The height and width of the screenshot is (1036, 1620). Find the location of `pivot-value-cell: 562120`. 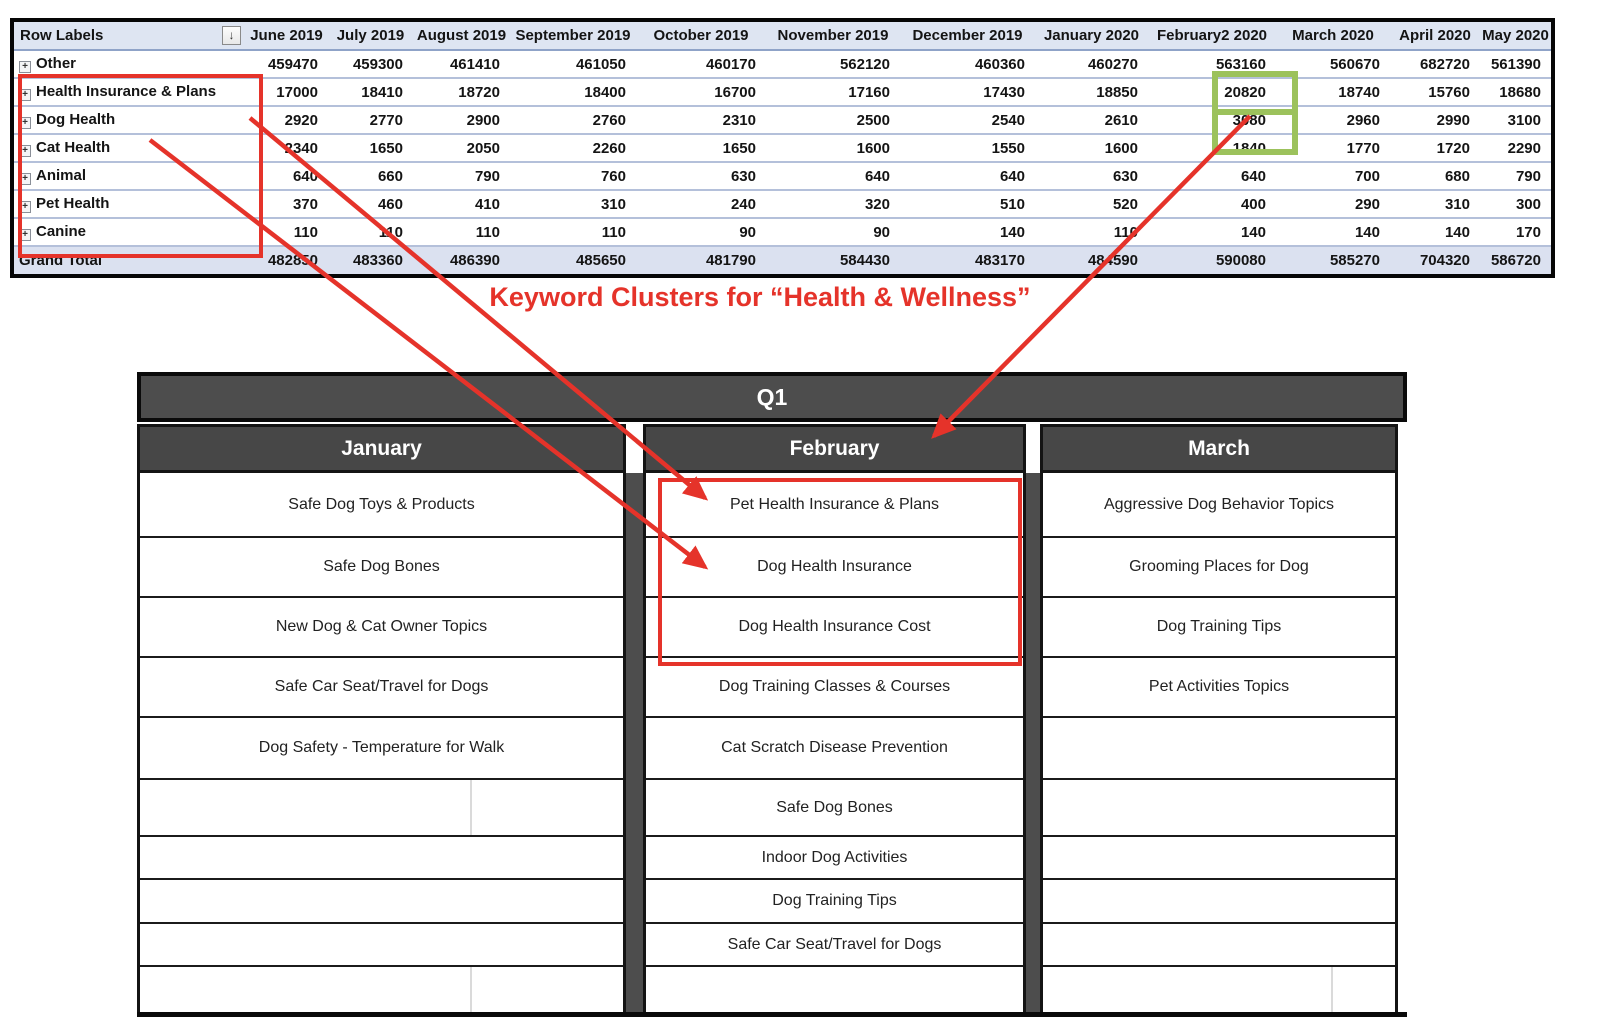

pivot-value-cell: 562120 is located at coordinates (833, 64).